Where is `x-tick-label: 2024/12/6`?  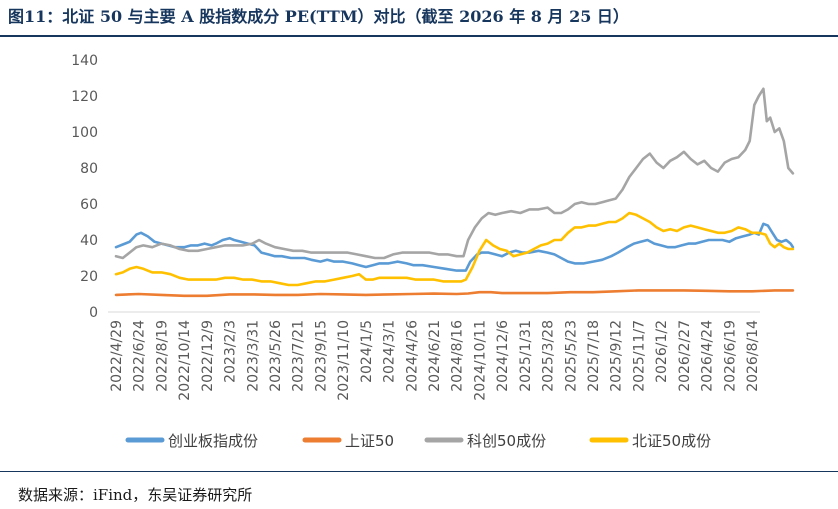 x-tick-label: 2024/12/6 is located at coordinates (503, 356).